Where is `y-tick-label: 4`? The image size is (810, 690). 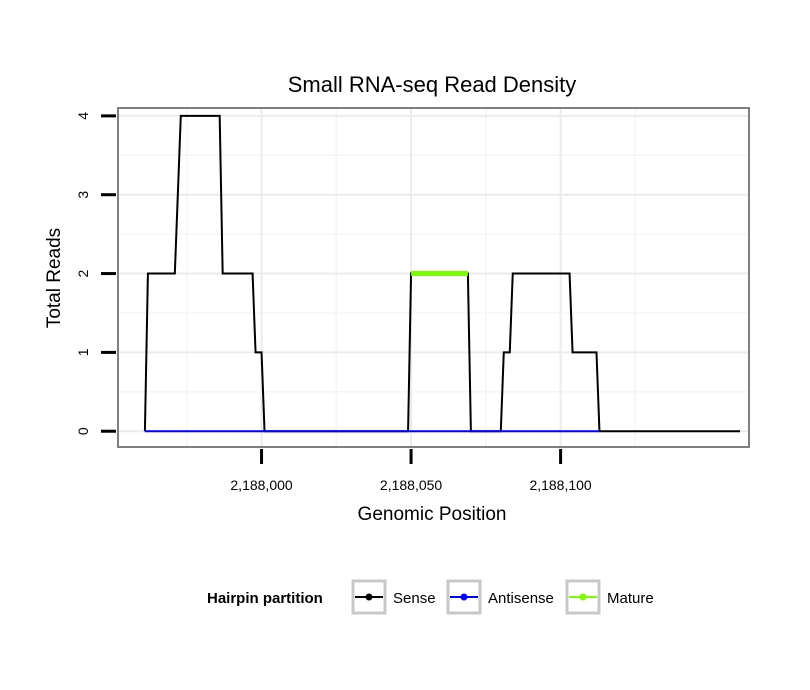 y-tick-label: 4 is located at coordinates (83, 116).